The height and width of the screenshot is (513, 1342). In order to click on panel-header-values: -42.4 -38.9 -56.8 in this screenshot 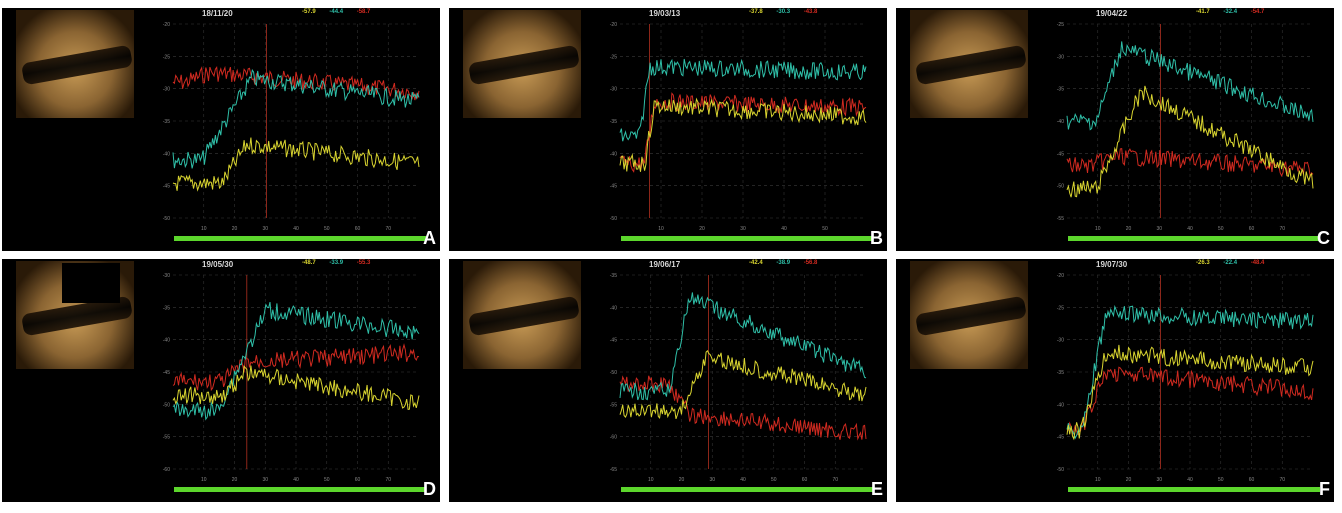, I will do `click(789, 263)`.